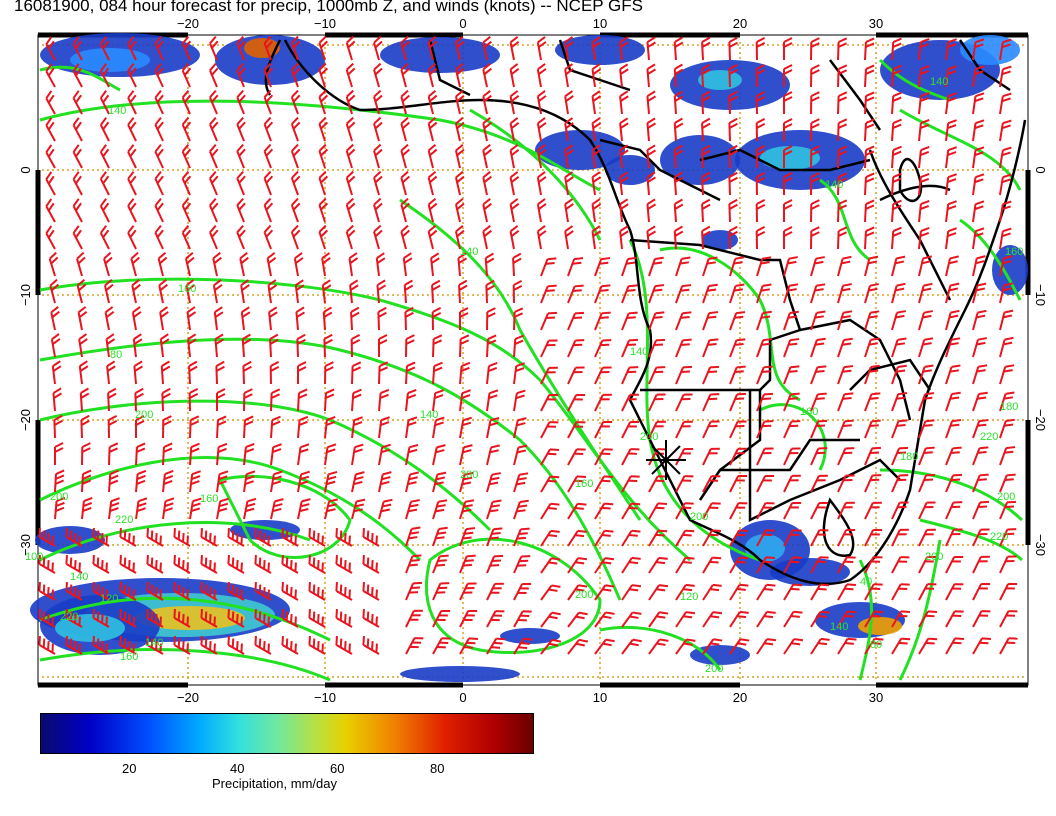  What do you see at coordinates (190, 618) in the screenshot?
I see `precip-cell` at bounding box center [190, 618].